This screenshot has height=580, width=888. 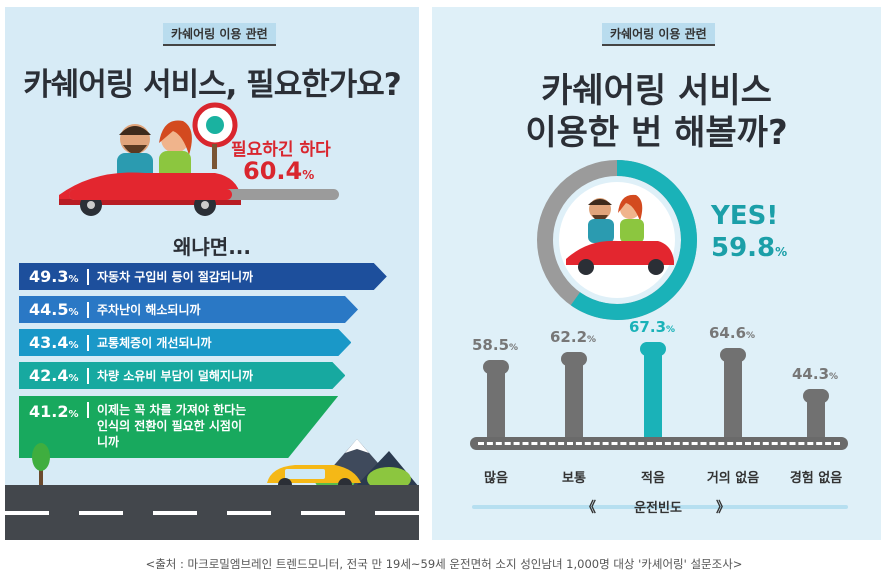 I want to click on reason-value-number: 42.4, so click(x=49, y=375).